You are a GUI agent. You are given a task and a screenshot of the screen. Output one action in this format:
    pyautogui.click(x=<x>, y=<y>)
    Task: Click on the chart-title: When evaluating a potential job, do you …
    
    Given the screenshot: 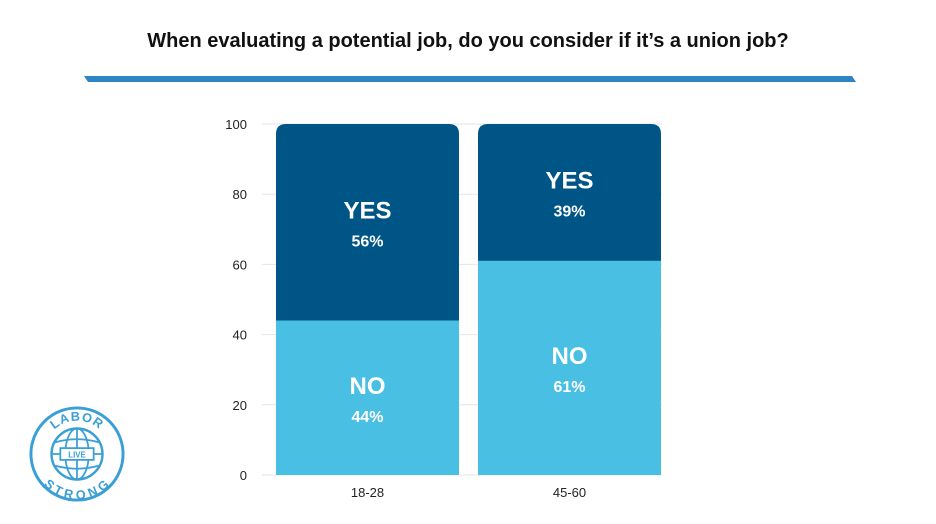 What is the action you would take?
    pyautogui.click(x=468, y=41)
    